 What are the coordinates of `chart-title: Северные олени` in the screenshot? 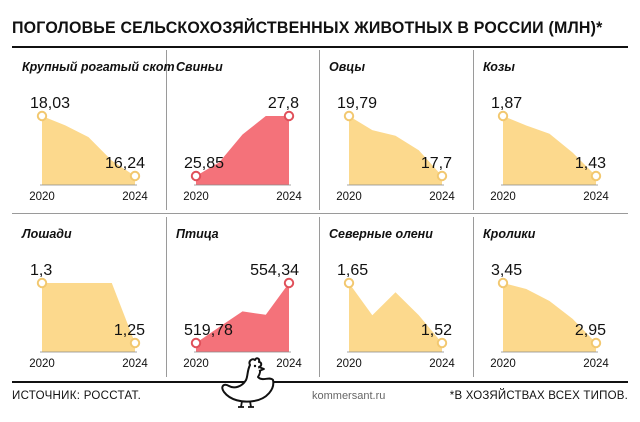 It's located at (381, 234).